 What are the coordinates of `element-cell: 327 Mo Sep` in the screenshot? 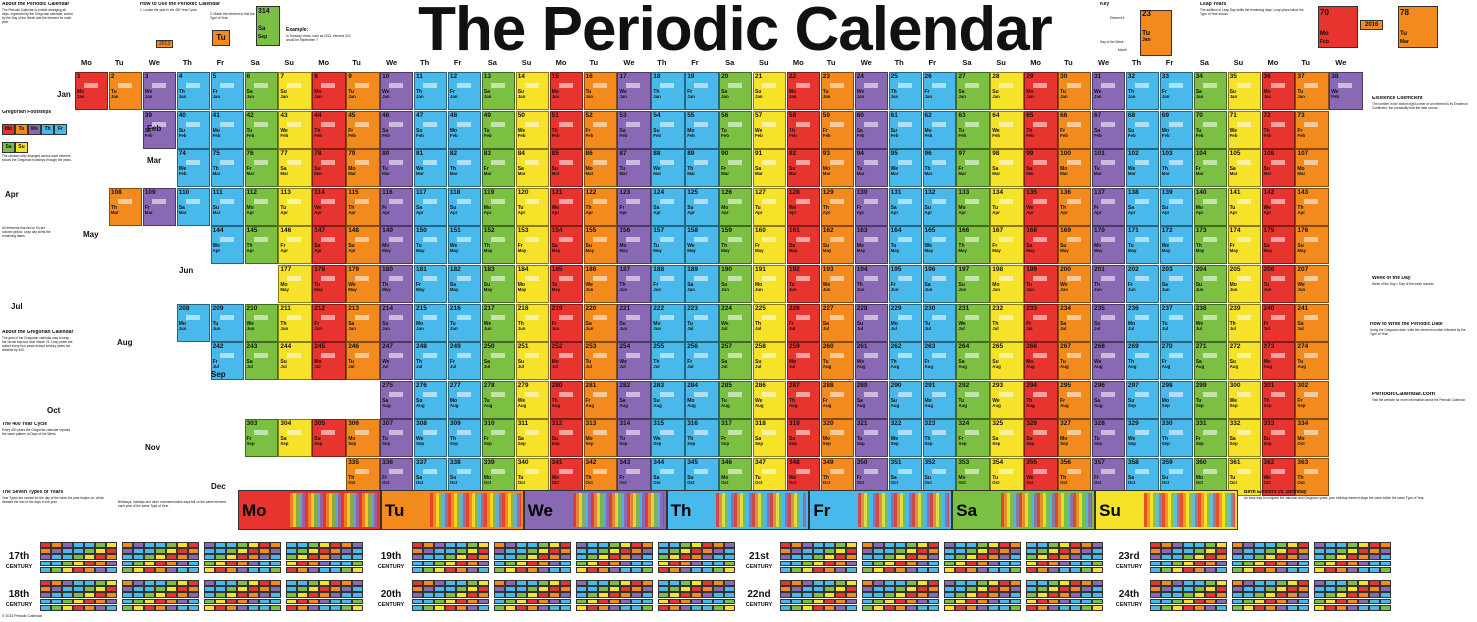 It's located at (1075, 438).